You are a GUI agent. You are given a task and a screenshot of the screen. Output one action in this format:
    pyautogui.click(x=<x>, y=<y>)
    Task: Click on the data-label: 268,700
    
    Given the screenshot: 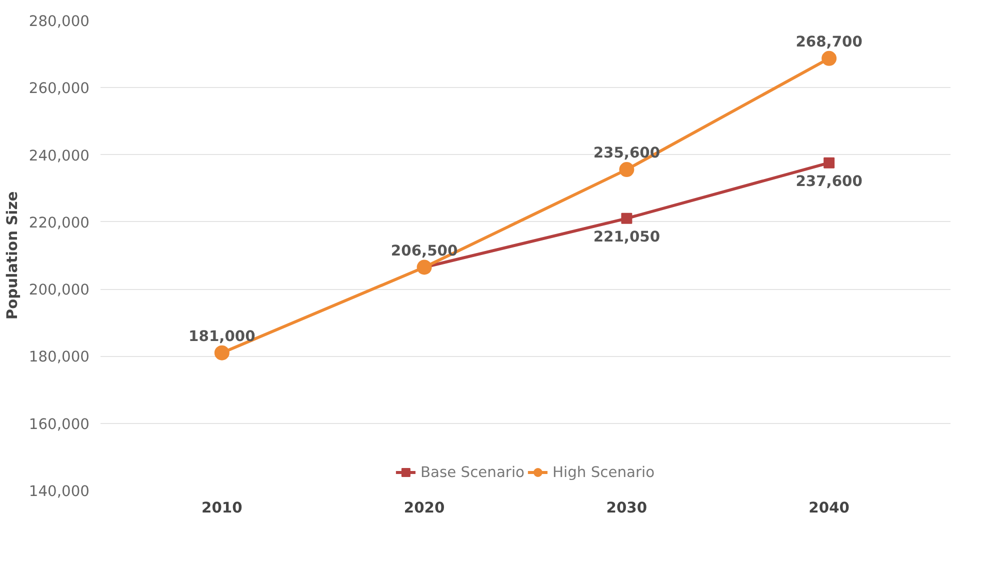 What is the action you would take?
    pyautogui.click(x=829, y=41)
    